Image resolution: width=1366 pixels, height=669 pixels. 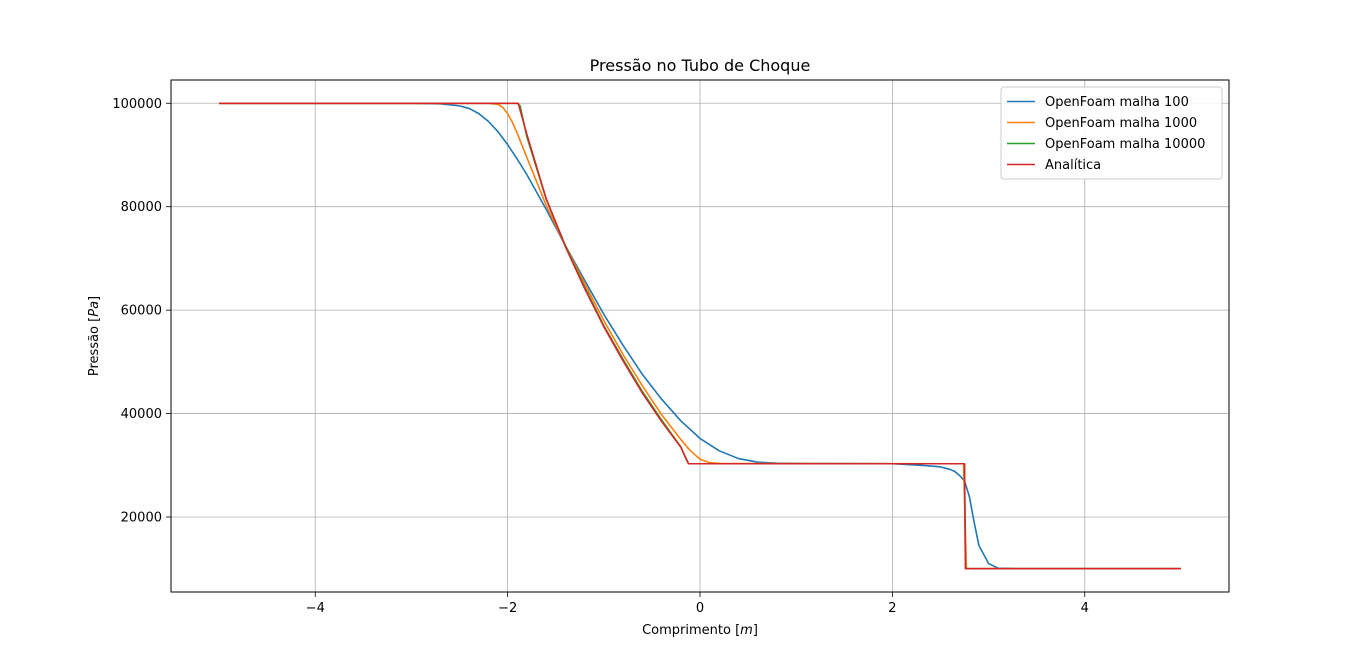 What do you see at coordinates (1073, 165) in the screenshot?
I see `legend-label: Analítica` at bounding box center [1073, 165].